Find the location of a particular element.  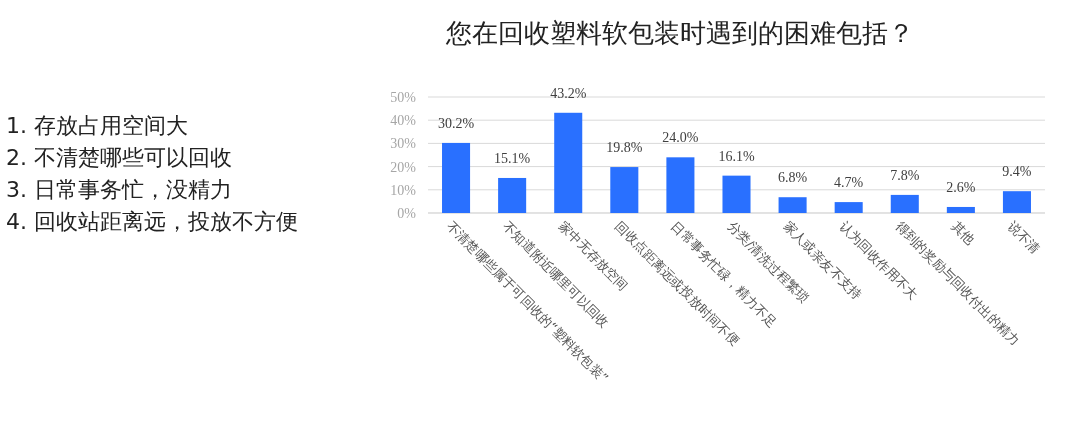

data-label: 43.2% is located at coordinates (568, 93).